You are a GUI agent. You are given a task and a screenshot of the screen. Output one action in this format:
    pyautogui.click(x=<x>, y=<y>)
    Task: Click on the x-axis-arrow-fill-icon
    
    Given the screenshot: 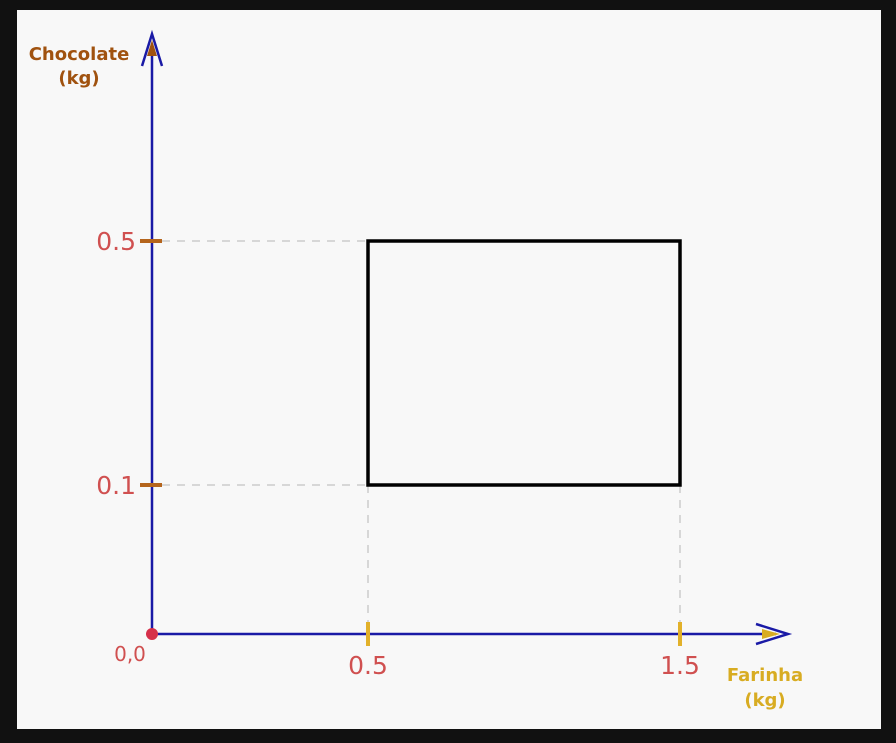 What is the action you would take?
    pyautogui.click(x=771, y=634)
    